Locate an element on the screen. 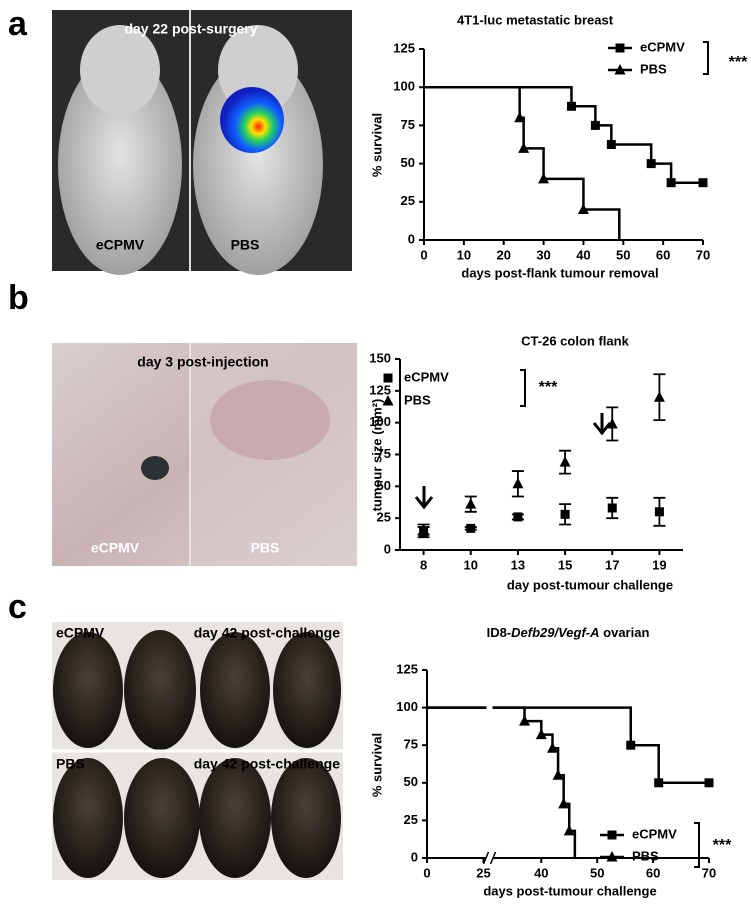 This screenshot has height=915, width=751. chart-title: 4T1-luc metastatic breast is located at coordinates (535, 19).